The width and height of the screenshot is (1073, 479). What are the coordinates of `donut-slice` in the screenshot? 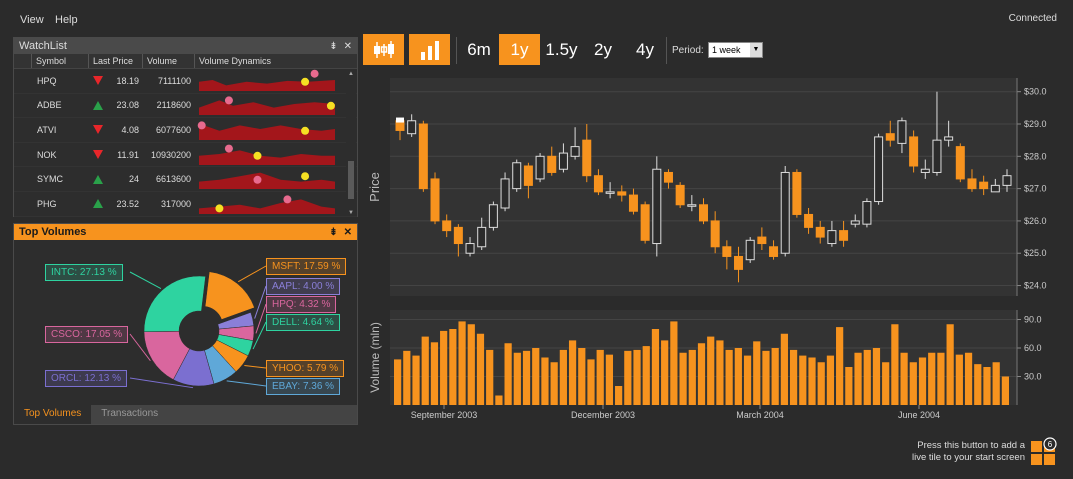 It's located at (174, 304).